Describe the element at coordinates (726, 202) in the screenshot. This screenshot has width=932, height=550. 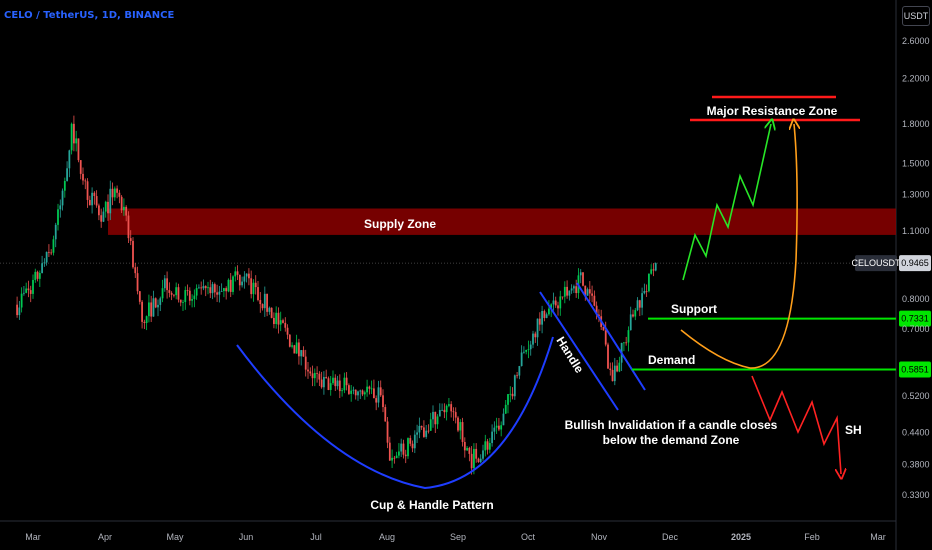
I see `bullish-projection-path` at that location.